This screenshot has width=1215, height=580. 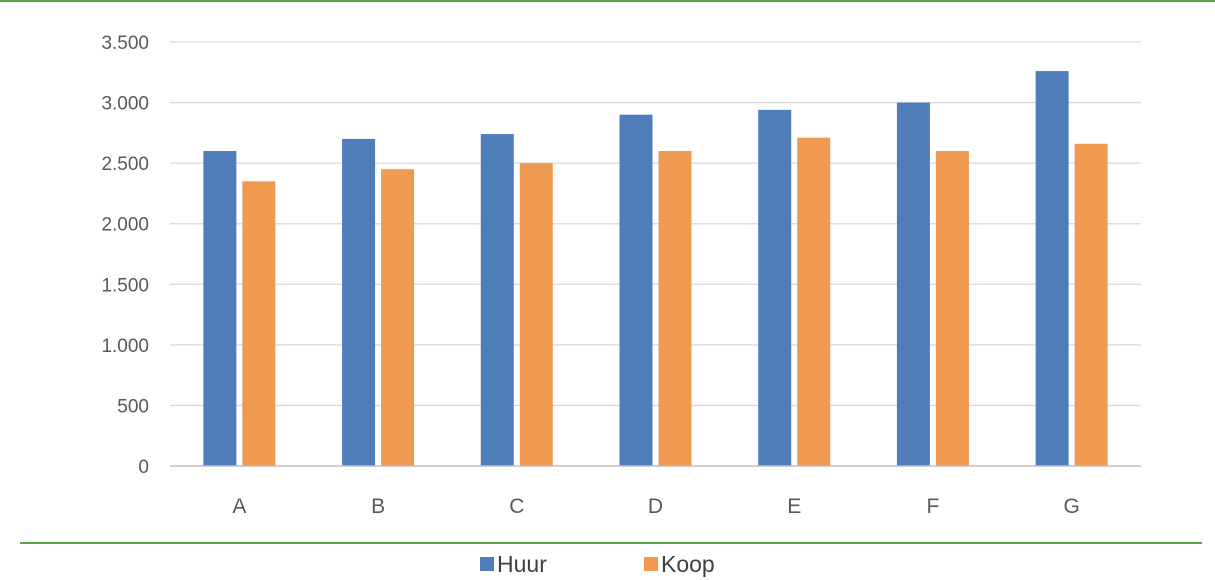 What do you see at coordinates (636, 290) in the screenshot?
I see `bar-huur-d` at bounding box center [636, 290].